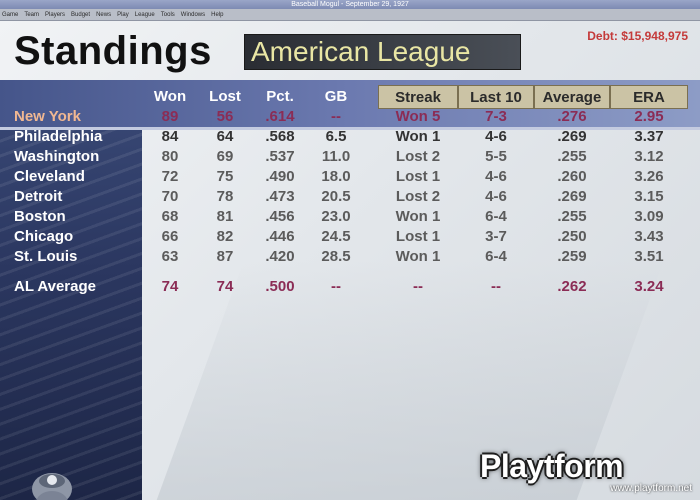 Image resolution: width=700 pixels, height=500 pixels. What do you see at coordinates (170, 176) in the screenshot?
I see `cell-won: 72` at bounding box center [170, 176].